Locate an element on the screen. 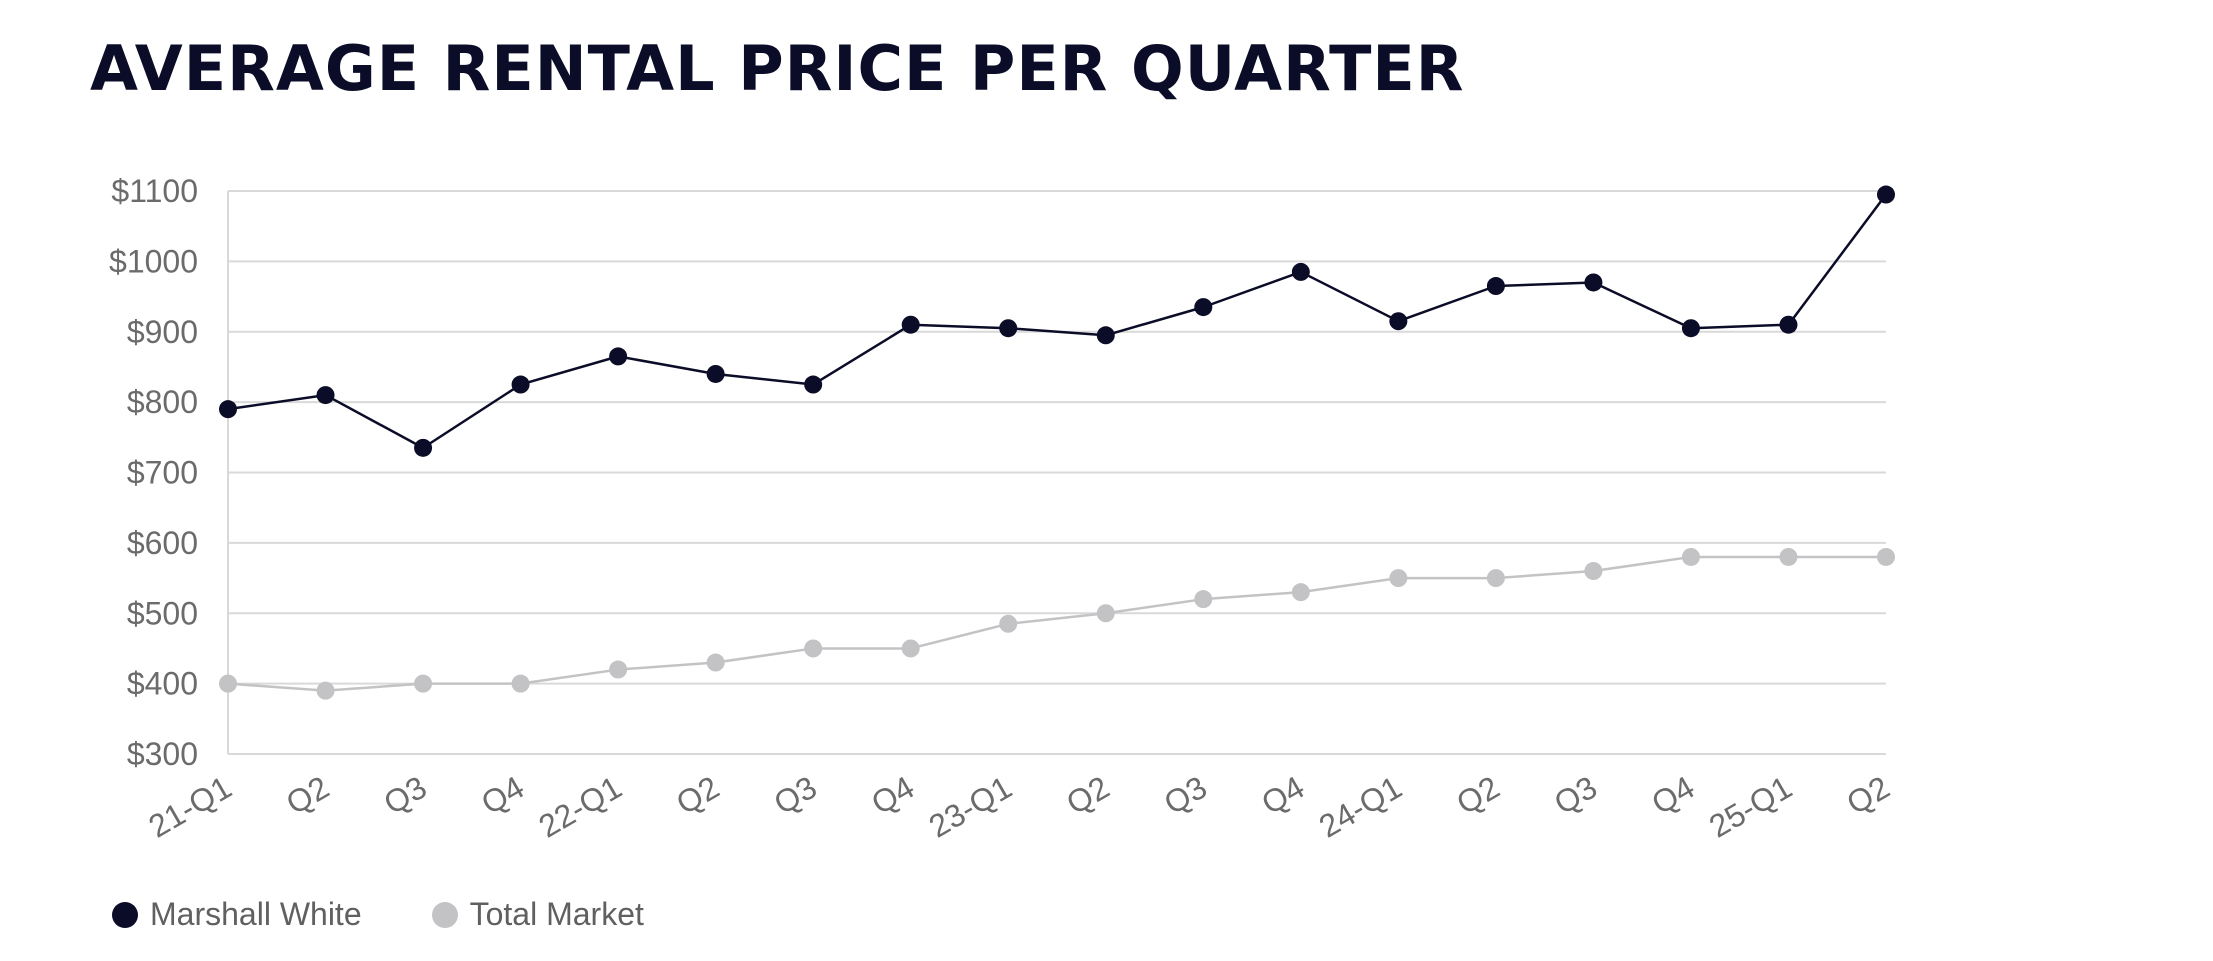 The height and width of the screenshot is (961, 2213). legend-item-total-market: Total Market is located at coordinates (537, 914).